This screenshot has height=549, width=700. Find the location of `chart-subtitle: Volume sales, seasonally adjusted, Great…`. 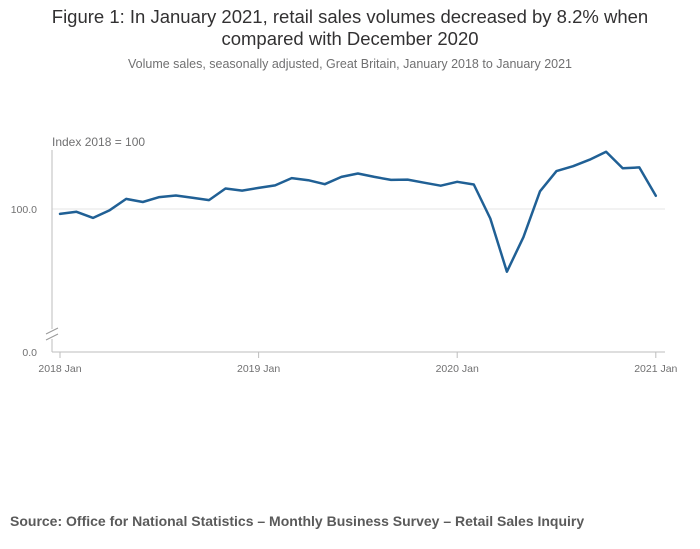

chart-subtitle: Volume sales, seasonally adjusted, Great… is located at coordinates (350, 64).